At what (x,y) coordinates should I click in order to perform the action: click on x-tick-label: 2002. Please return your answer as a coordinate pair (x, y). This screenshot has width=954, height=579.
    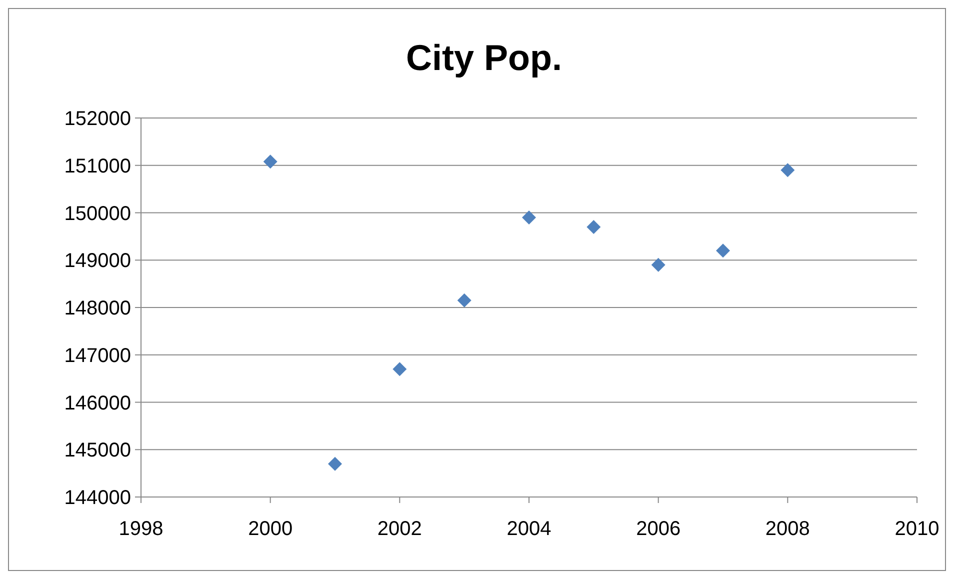
    Looking at the image, I should click on (399, 529).